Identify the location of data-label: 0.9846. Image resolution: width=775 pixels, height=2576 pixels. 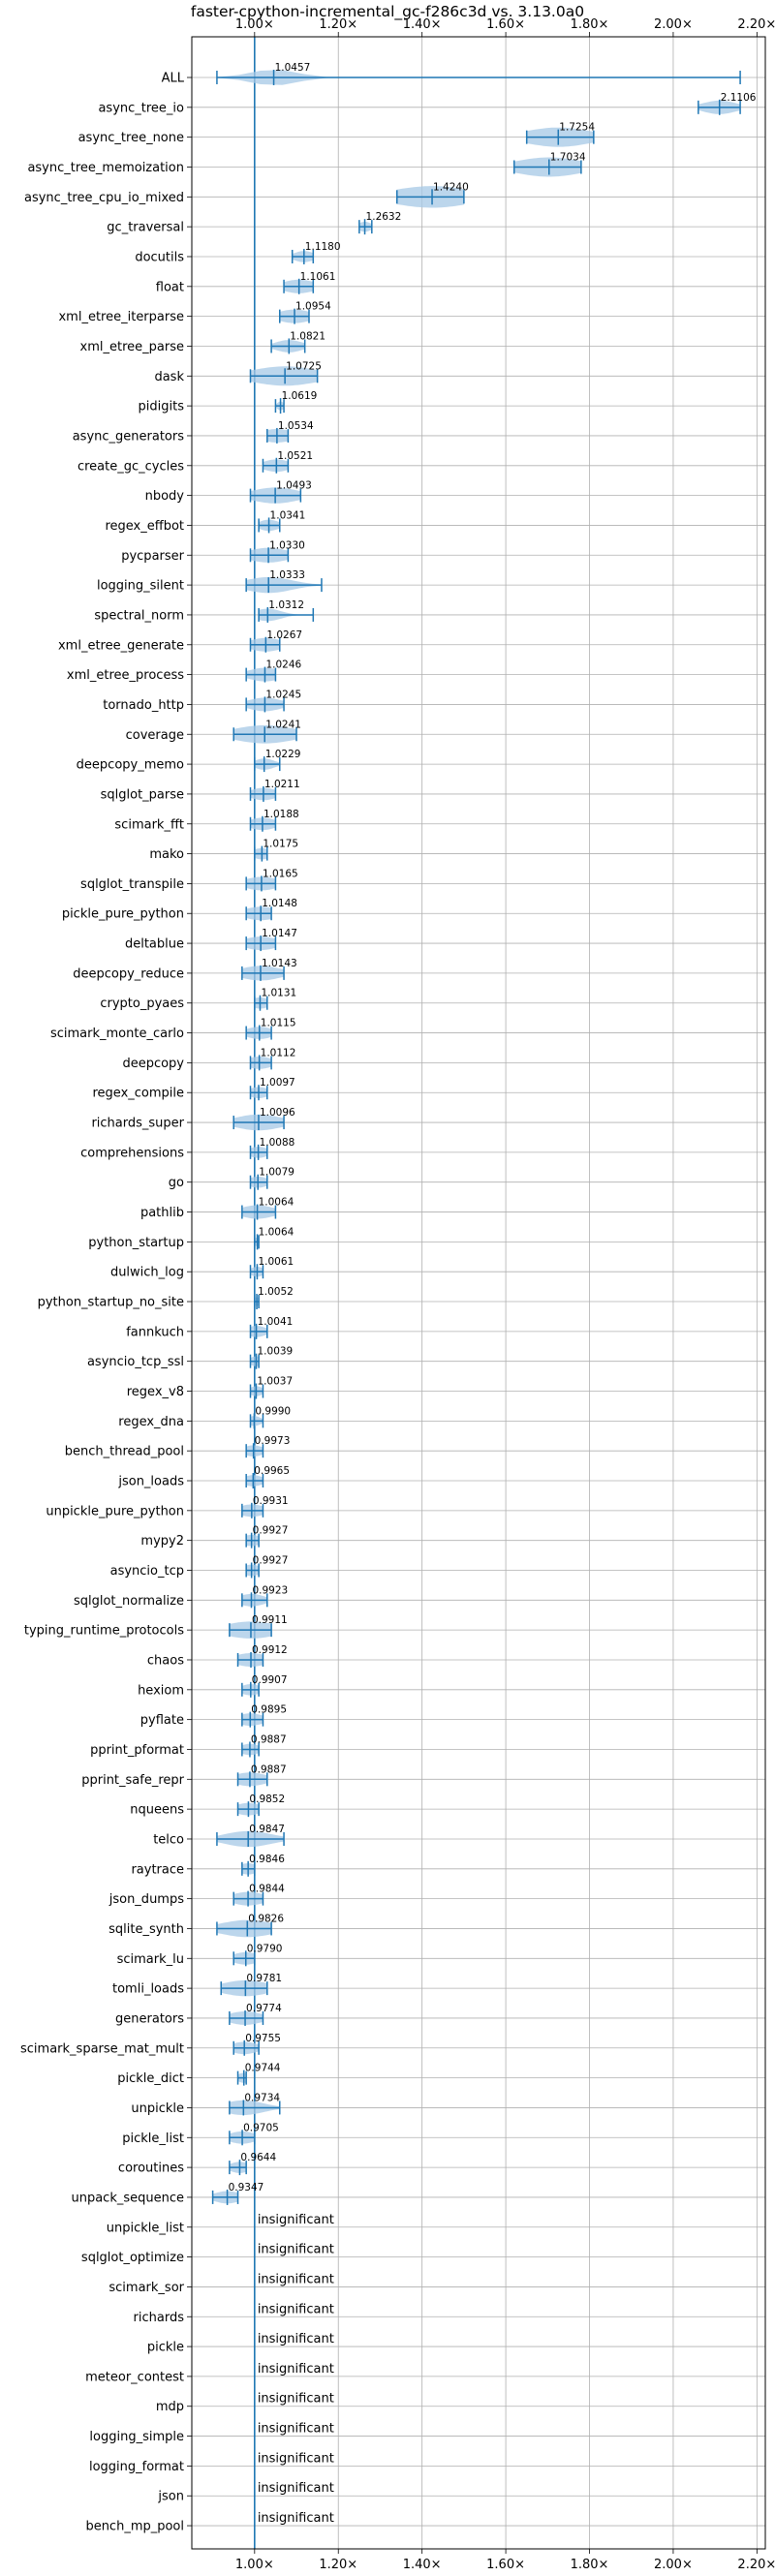
(267, 1859).